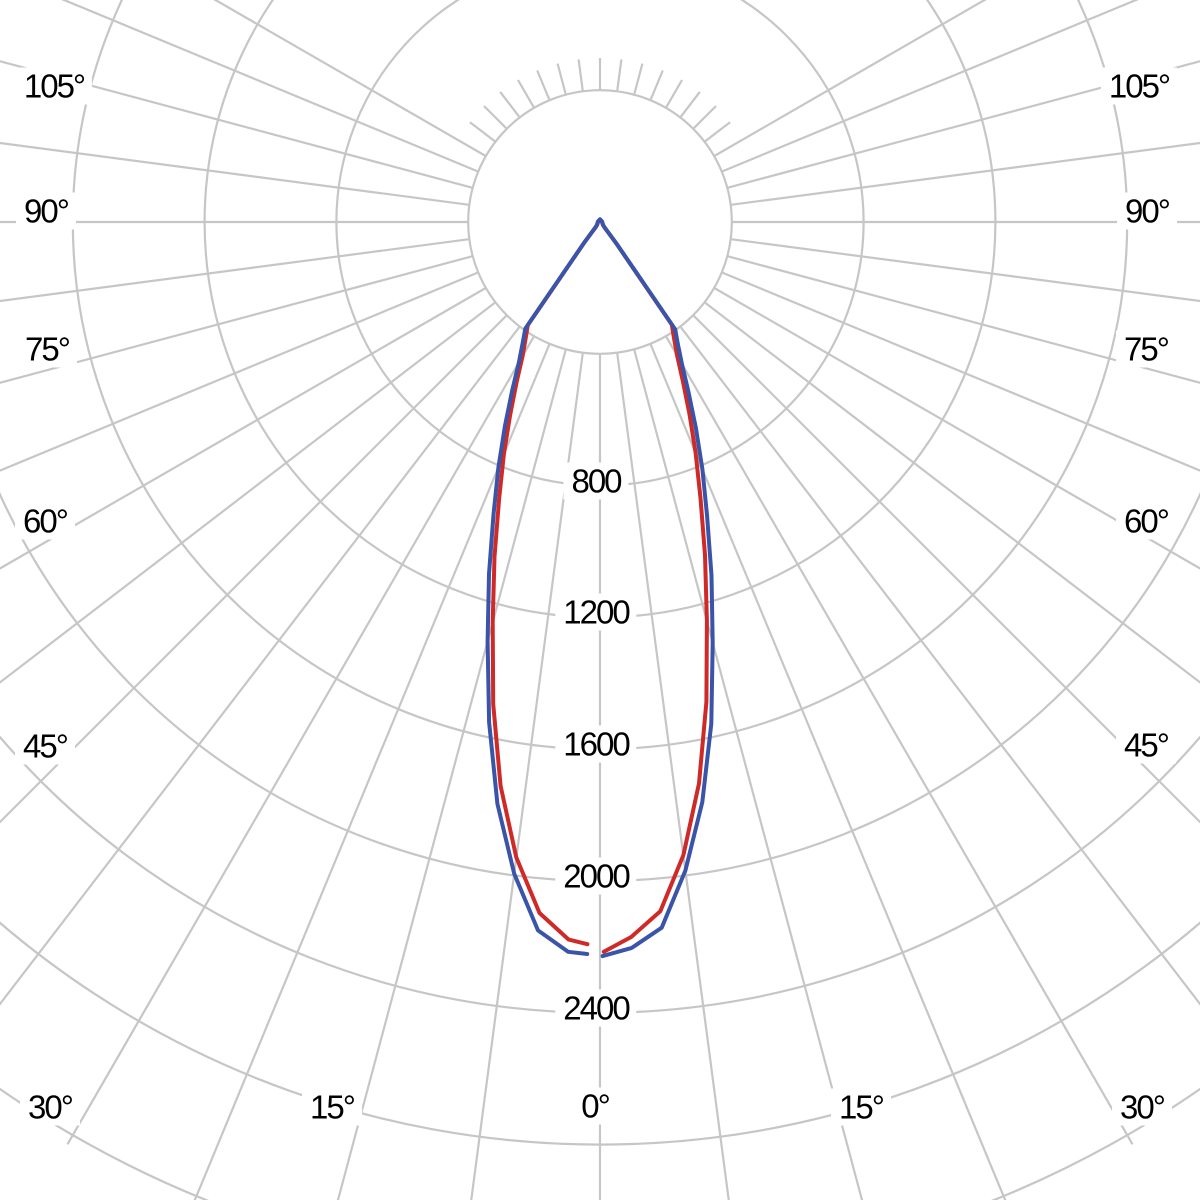 This screenshot has width=1200, height=1200. I want to click on angle-label-90-left: 90°, so click(46, 211).